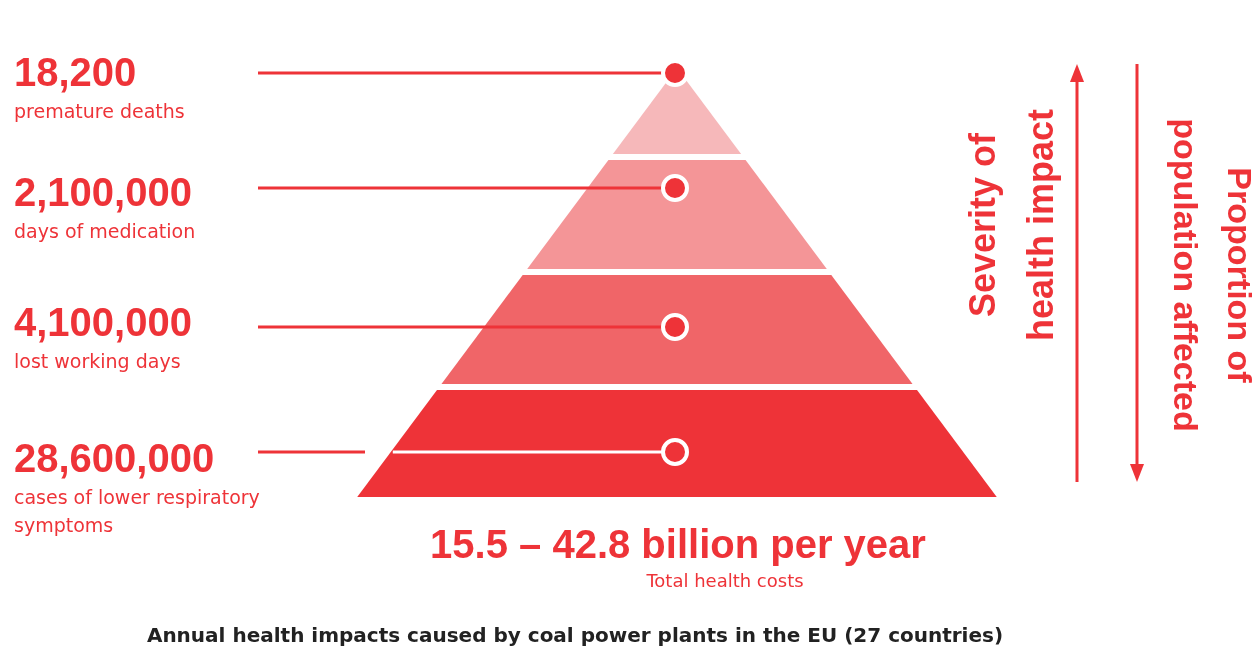 The width and height of the screenshot is (1259, 655). Describe the element at coordinates (114, 458) in the screenshot. I see `data-label: 28,600,000` at that location.